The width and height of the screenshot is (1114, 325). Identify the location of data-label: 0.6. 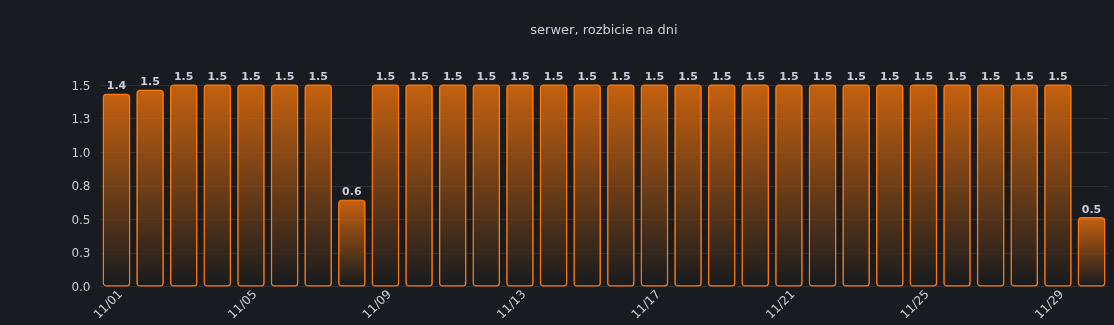
(352, 192).